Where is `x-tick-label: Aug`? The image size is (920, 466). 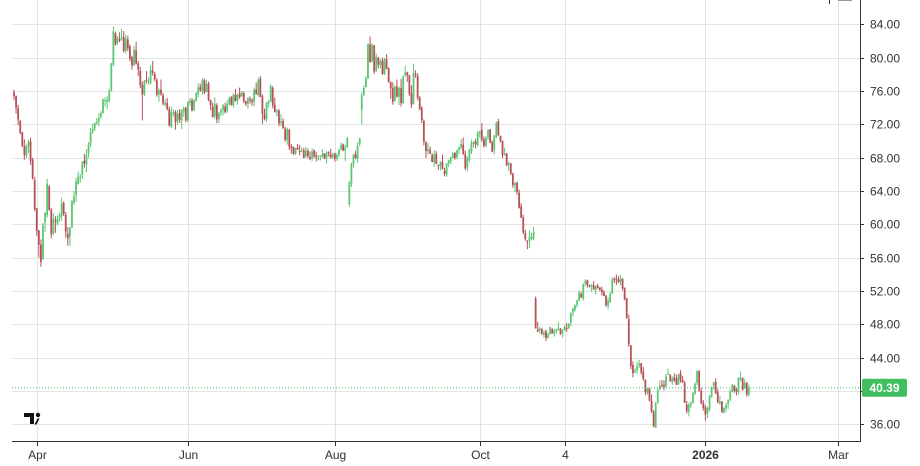
x-tick-label: Aug is located at coordinates (335, 455).